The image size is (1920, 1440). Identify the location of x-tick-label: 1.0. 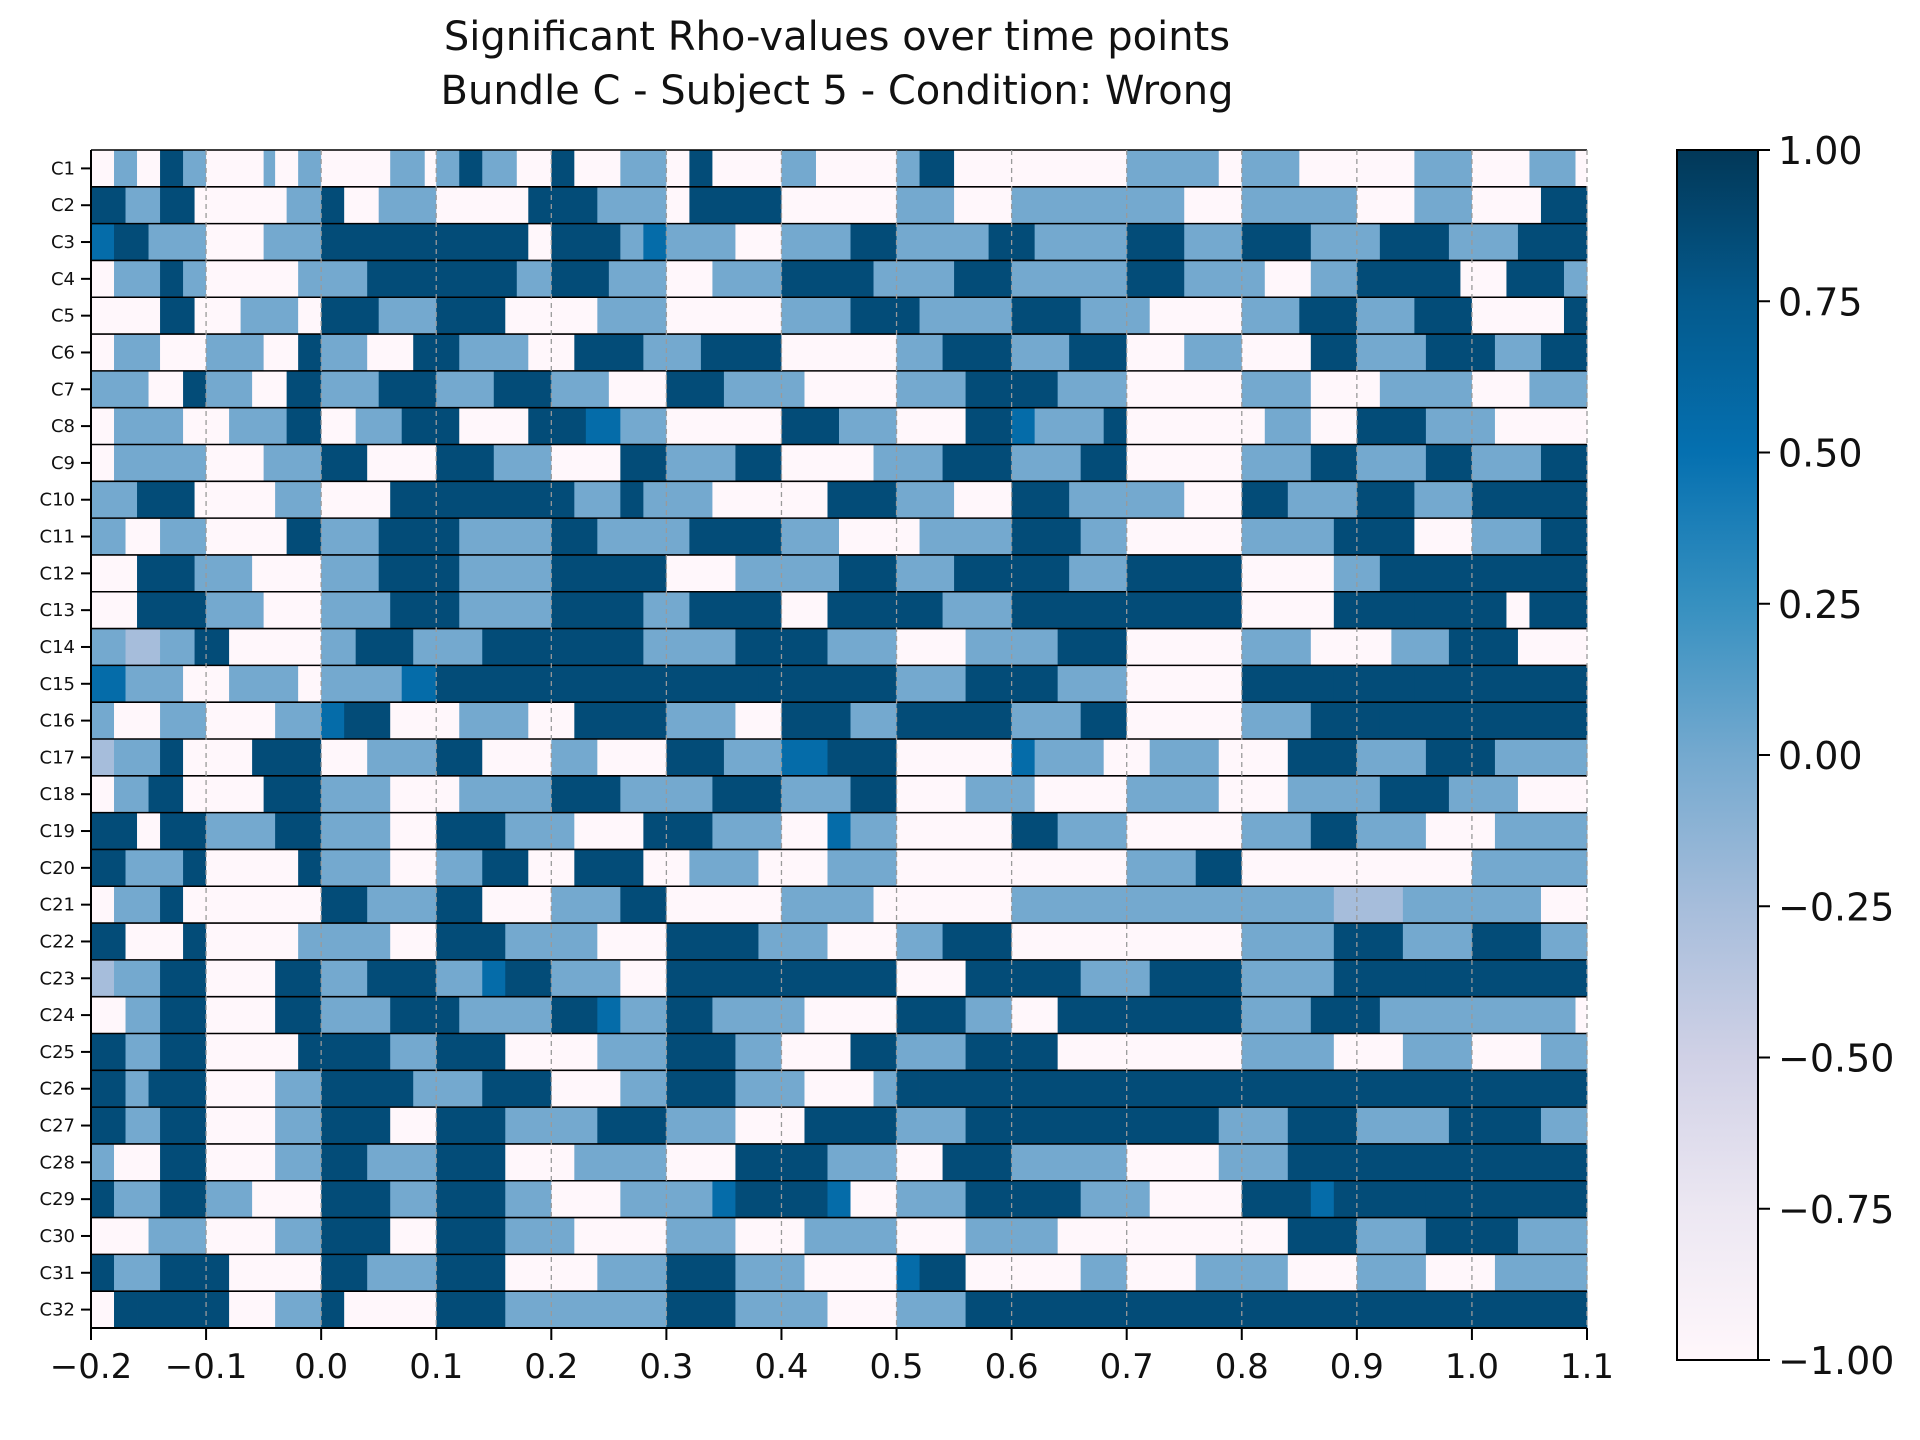
(1472, 1367).